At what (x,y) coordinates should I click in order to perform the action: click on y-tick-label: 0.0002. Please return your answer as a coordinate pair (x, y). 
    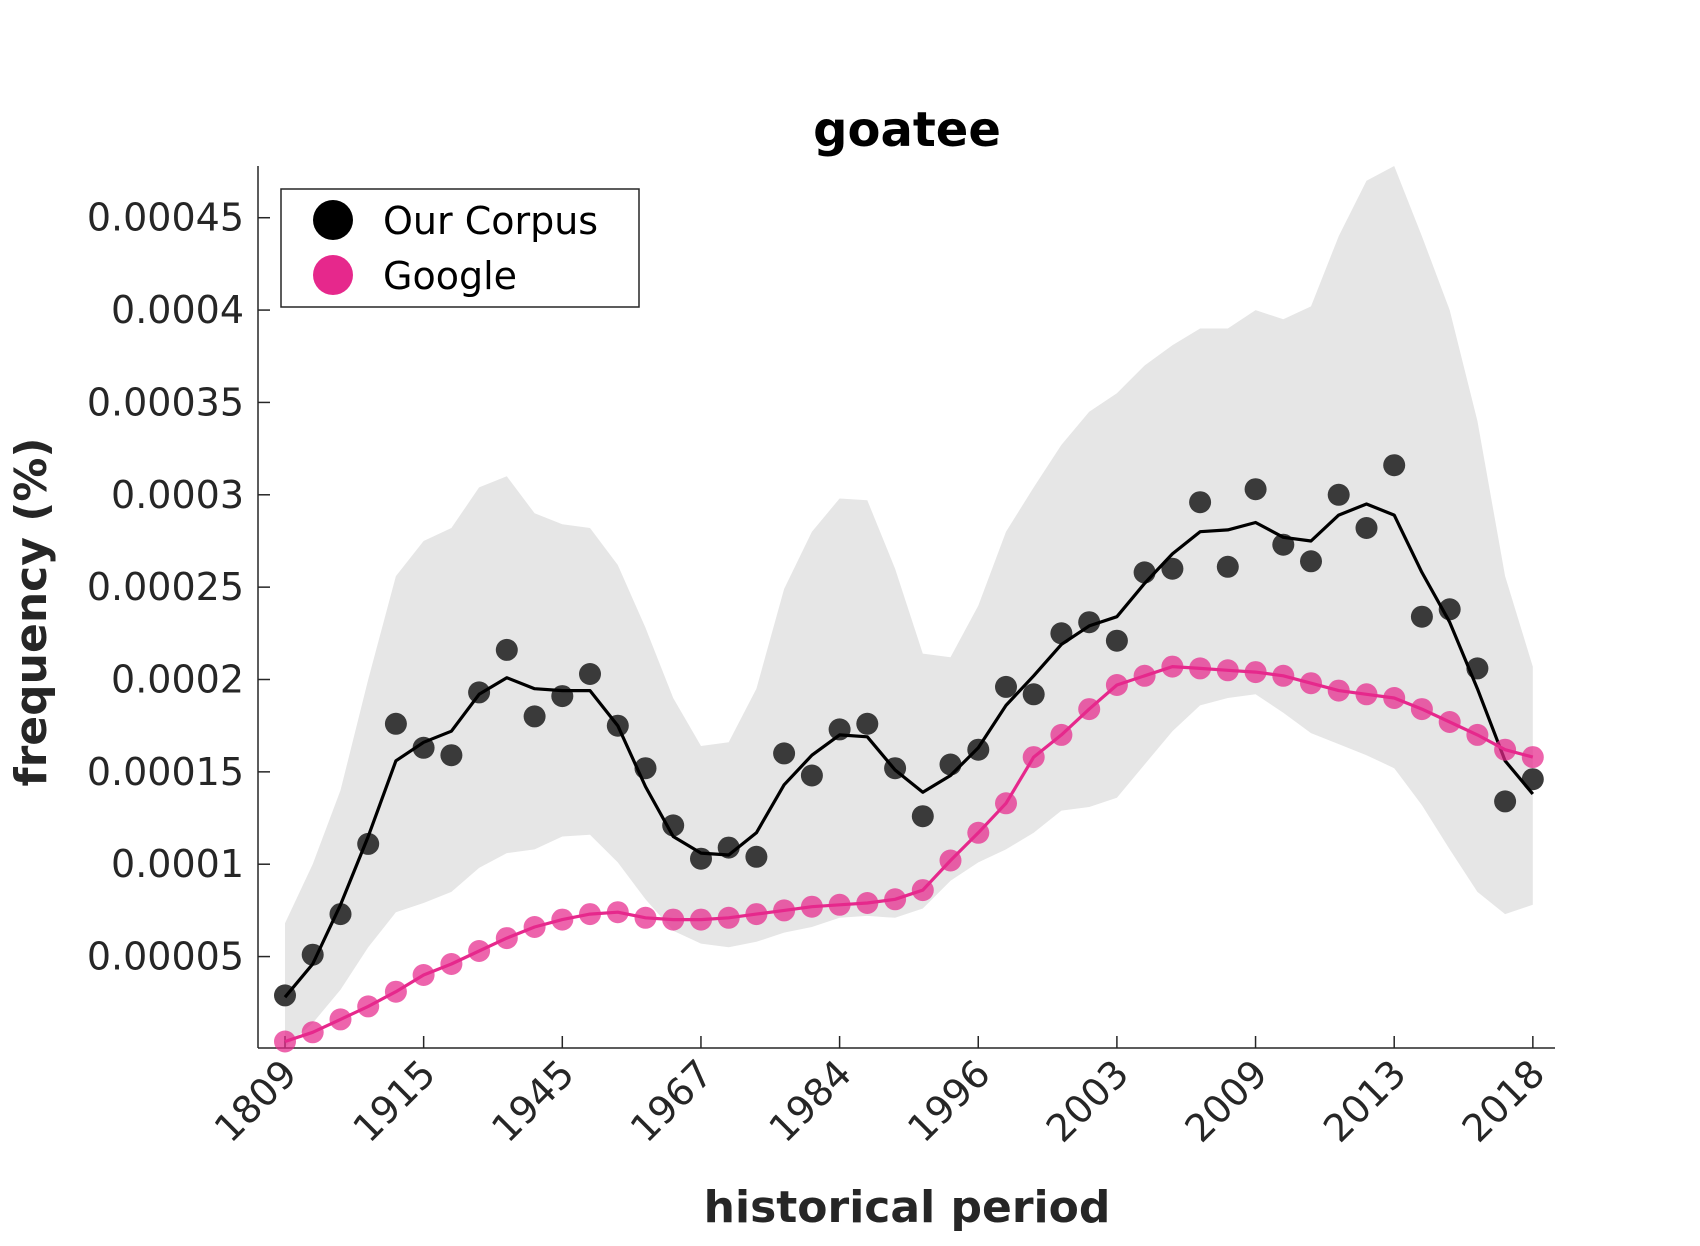
    Looking at the image, I should click on (177, 679).